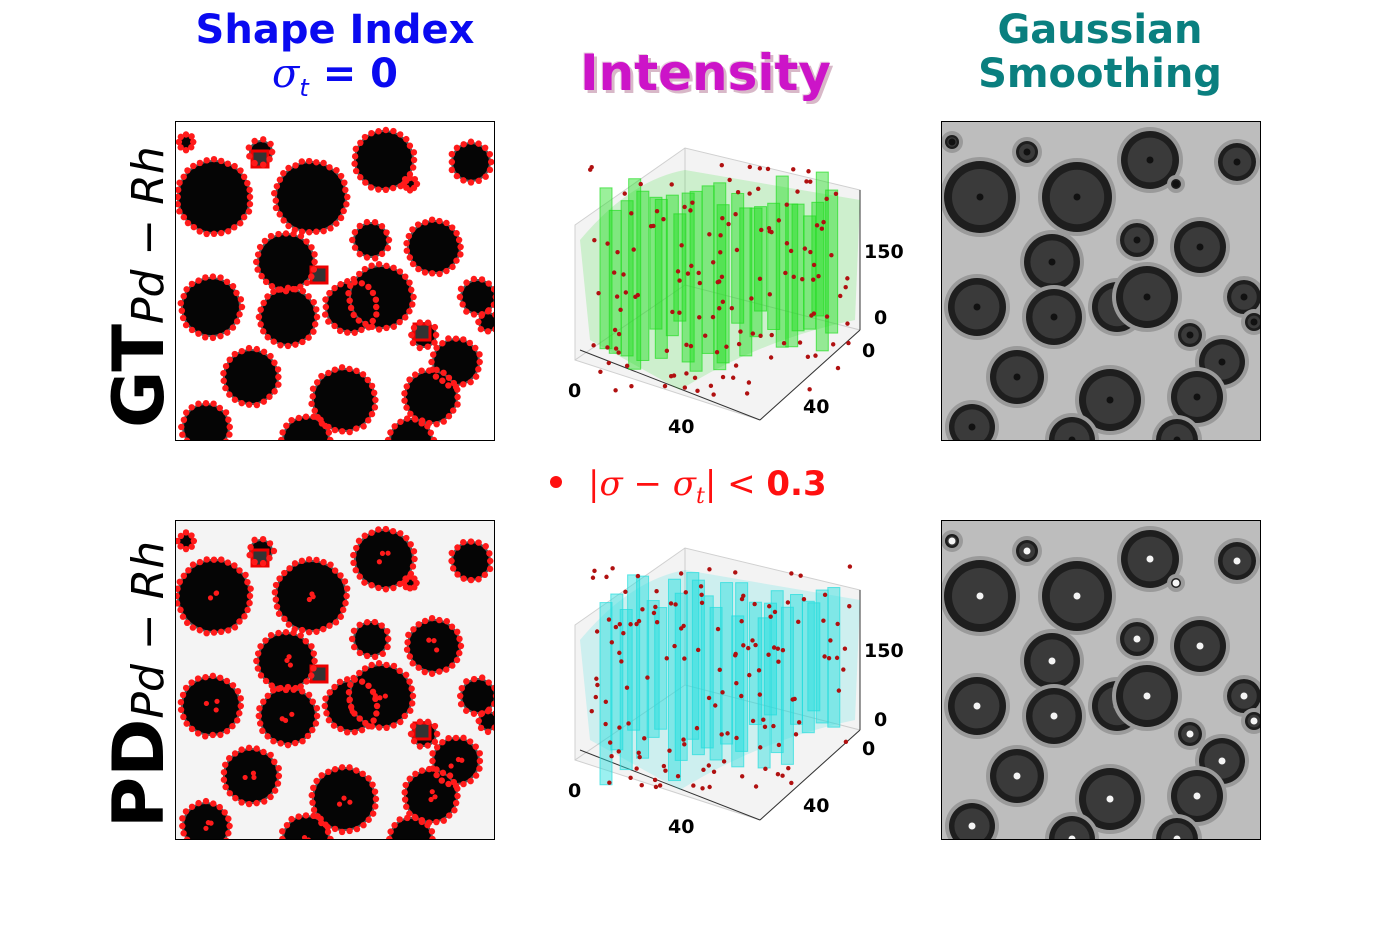 The width and height of the screenshot is (1400, 950). I want to click on shape-index-title-line2: σt = 0, so click(335, 76).